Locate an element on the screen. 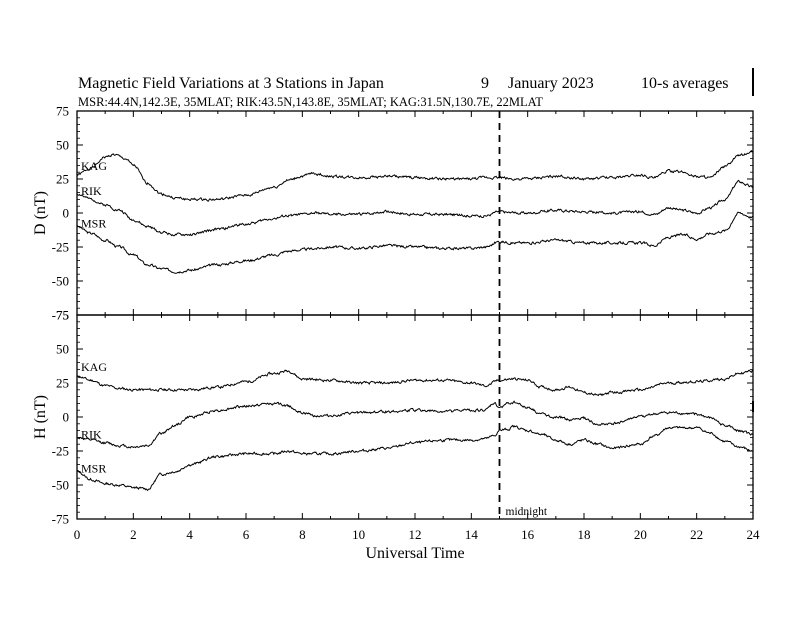 This screenshot has height=617, width=792. x-tick-label: 6 is located at coordinates (246, 534).